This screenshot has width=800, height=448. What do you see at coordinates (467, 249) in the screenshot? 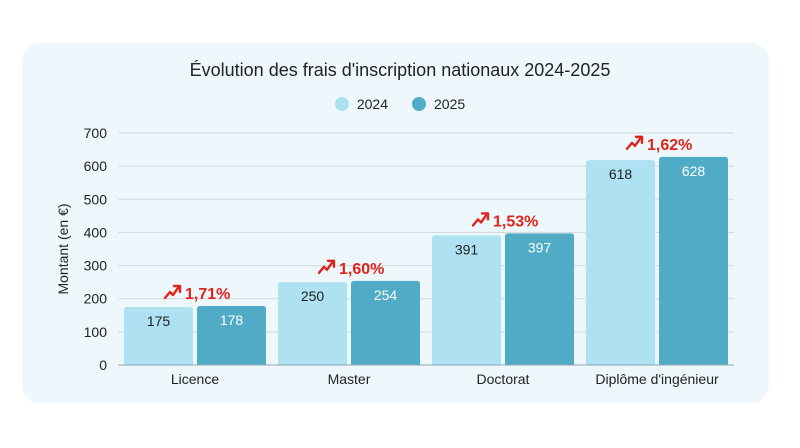
I see `data-label: 391` at bounding box center [467, 249].